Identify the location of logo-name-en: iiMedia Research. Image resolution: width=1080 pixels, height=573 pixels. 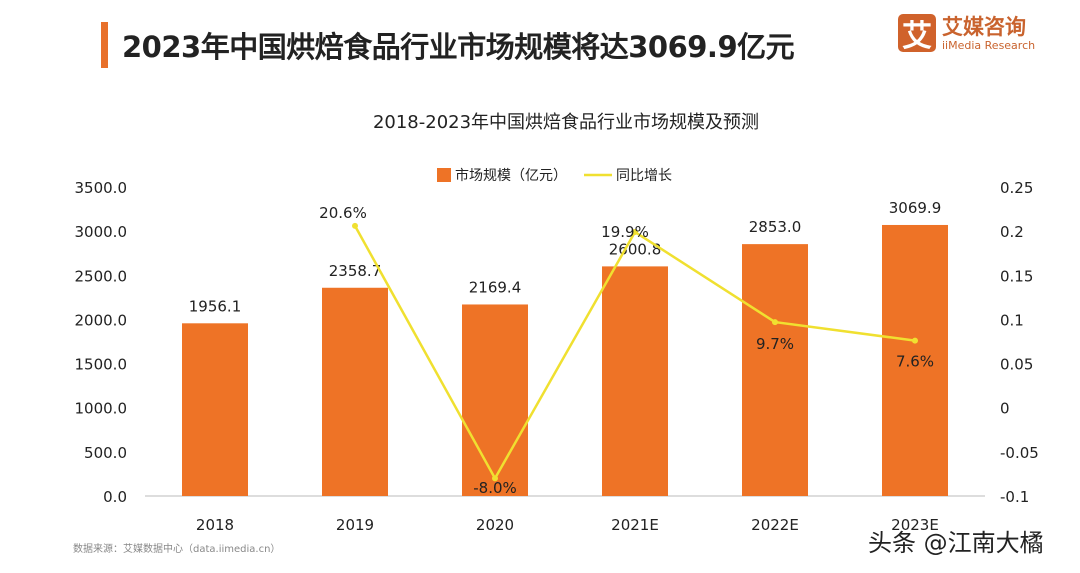
(989, 45).